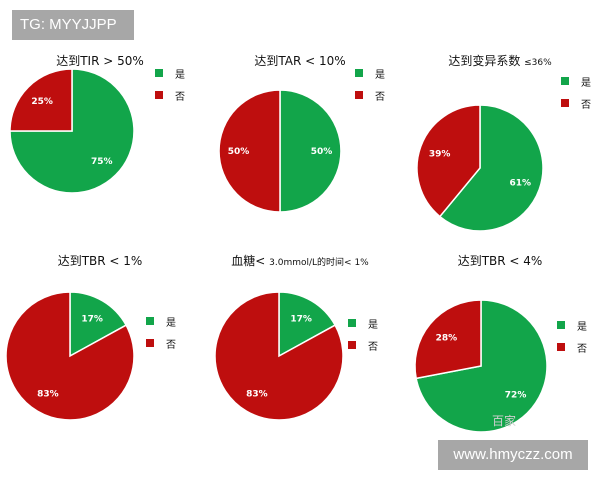  What do you see at coordinates (102, 162) in the screenshot?
I see `slice-label: 75%` at bounding box center [102, 162].